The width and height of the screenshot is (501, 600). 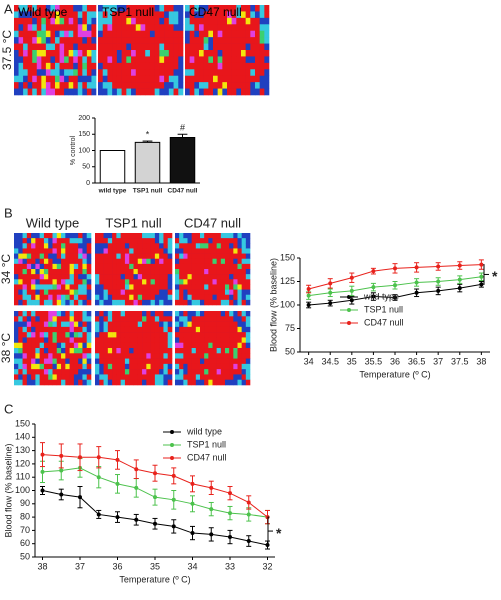 What do you see at coordinates (349, 310) in the screenshot?
I see `legend-marker` at bounding box center [349, 310].